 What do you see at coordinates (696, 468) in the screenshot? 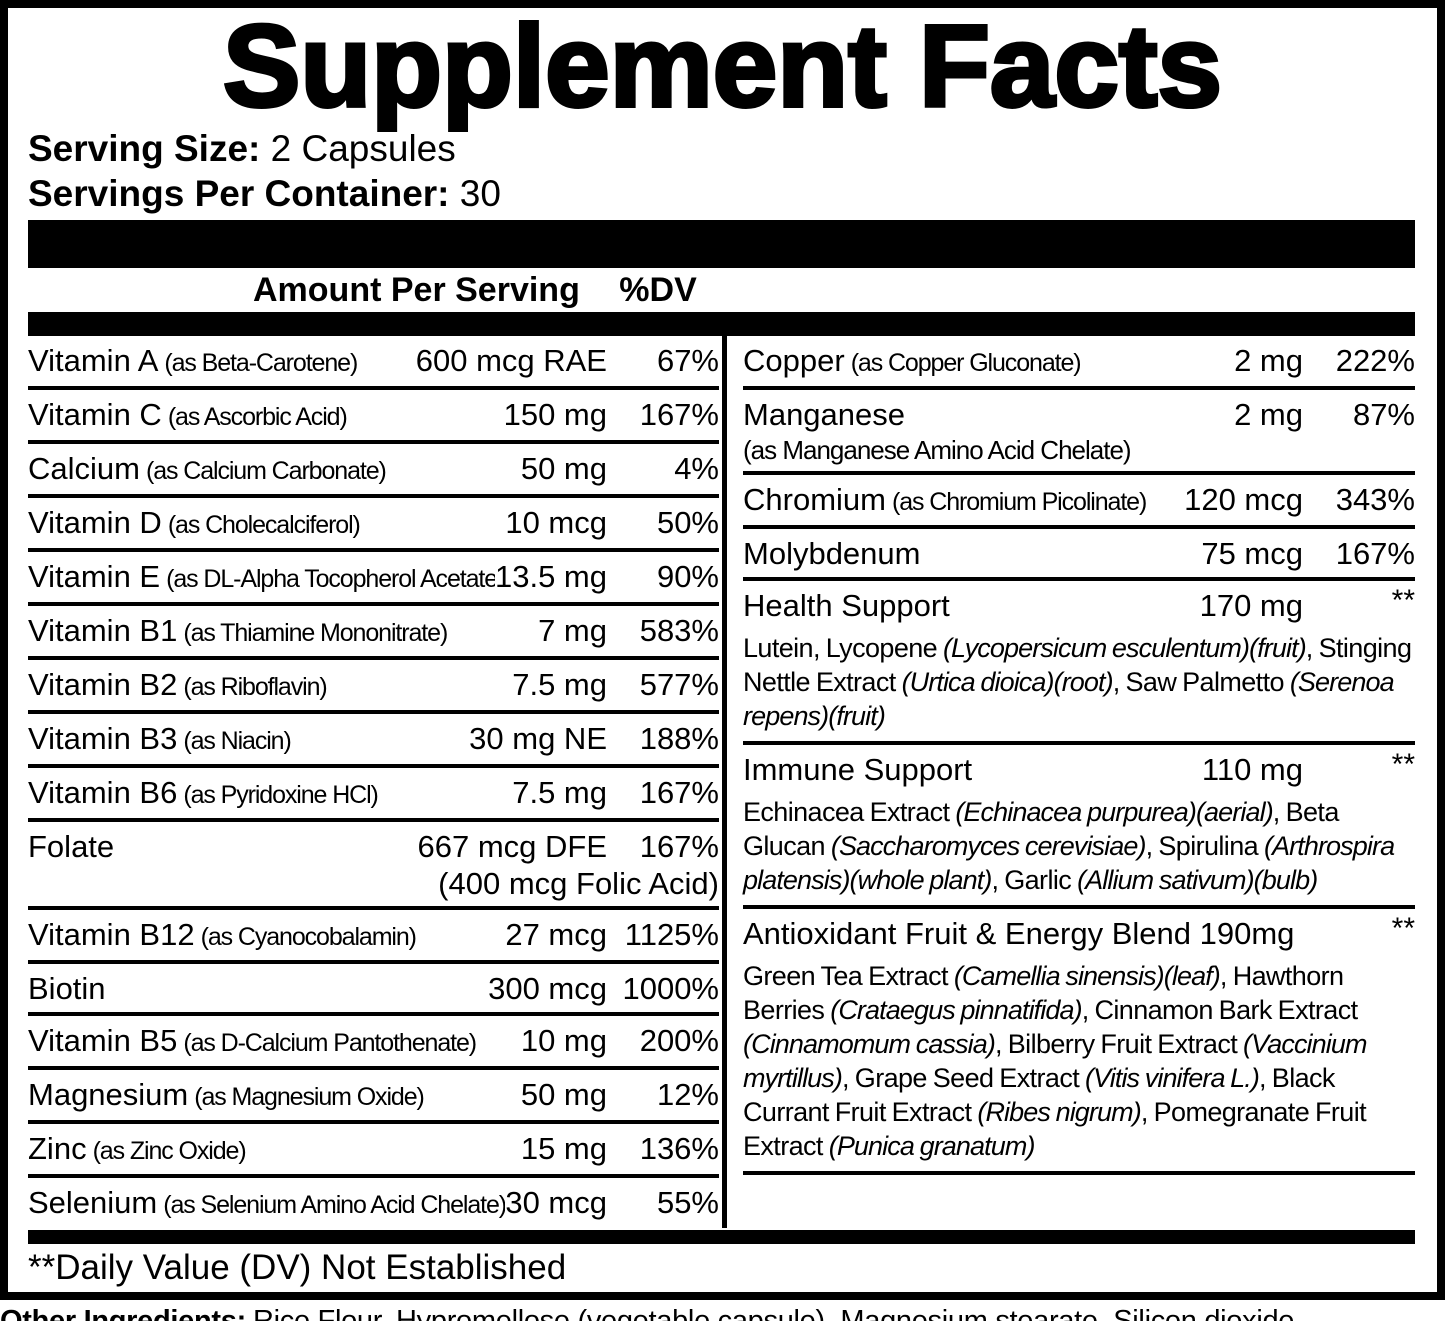
I see `nutrient-dv: 4%` at bounding box center [696, 468].